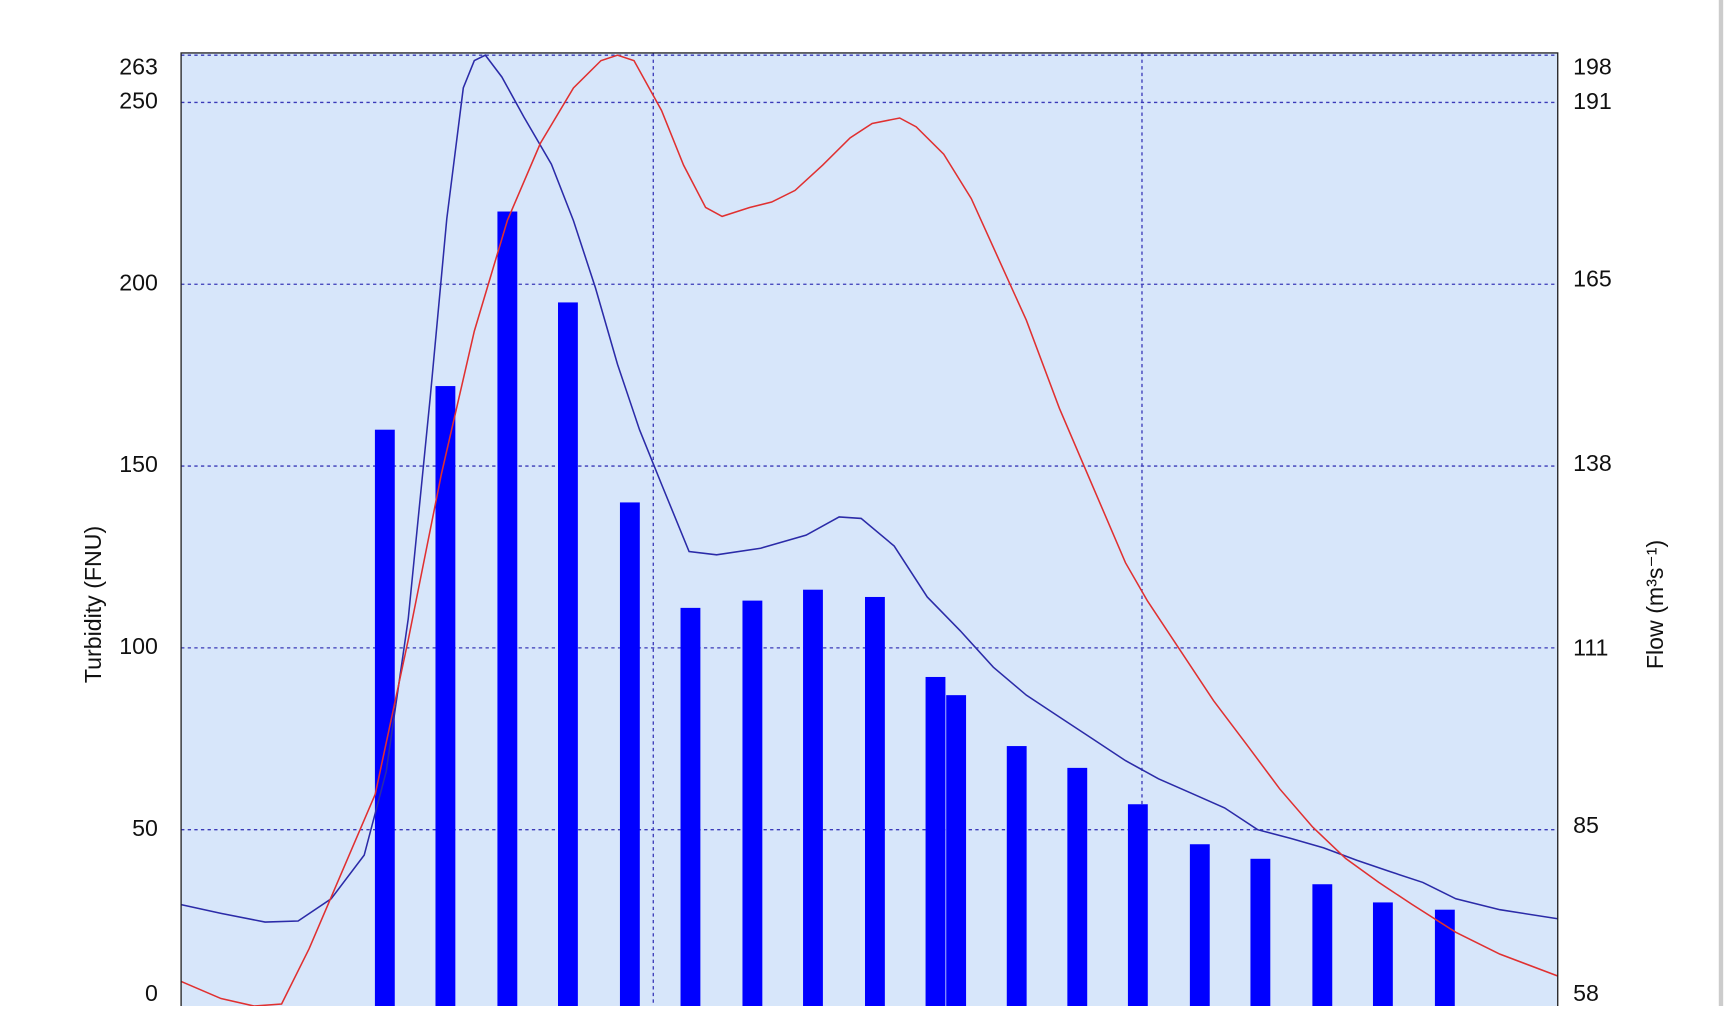 Image resolution: width=1730 pixels, height=1011 pixels. Describe the element at coordinates (1592, 279) in the screenshot. I see `y2-tick-label: 165` at that location.